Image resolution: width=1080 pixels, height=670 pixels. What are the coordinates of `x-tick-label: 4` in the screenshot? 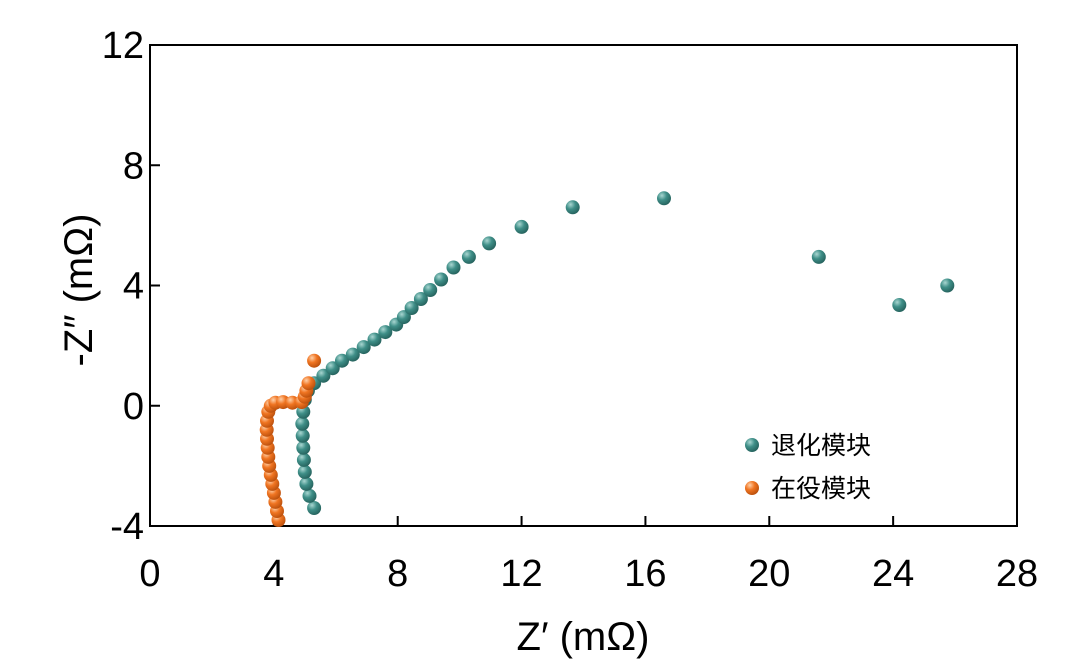 It's located at (273, 574).